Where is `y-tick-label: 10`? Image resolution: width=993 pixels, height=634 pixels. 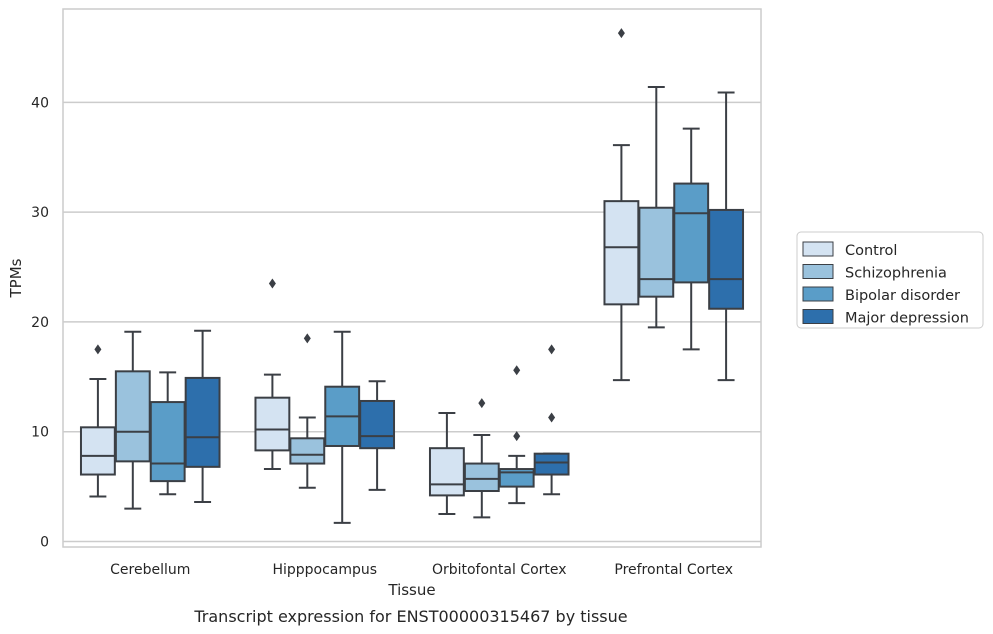
y-tick-label: 10 is located at coordinates (40, 433).